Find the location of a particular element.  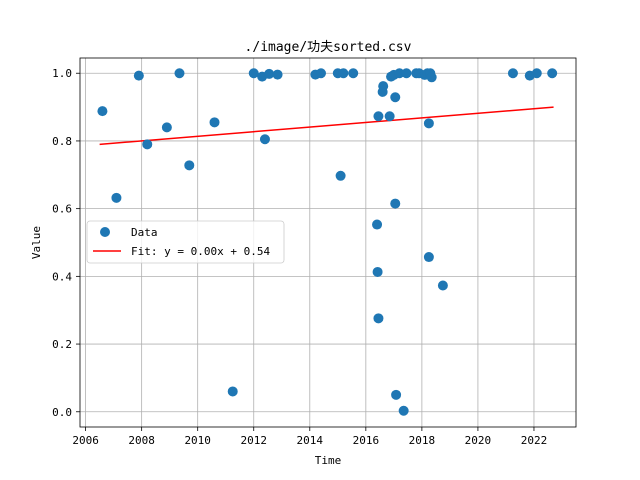

x-tick-label: 2018 is located at coordinates (422, 440).